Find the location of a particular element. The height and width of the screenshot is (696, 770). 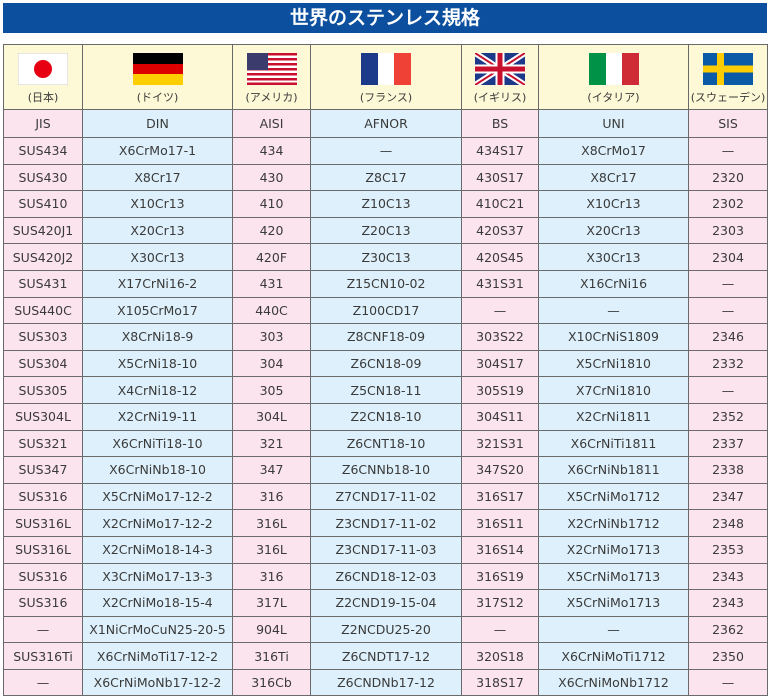

cell-uni: X5CrNiMo1712 is located at coordinates (613, 496).